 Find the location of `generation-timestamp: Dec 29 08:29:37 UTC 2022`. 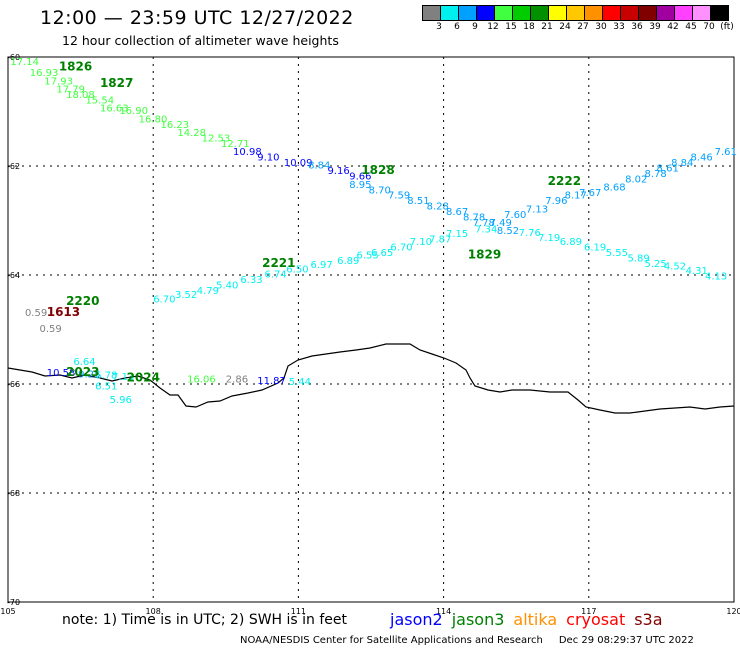

generation-timestamp: Dec 29 08:29:37 UTC 2022 is located at coordinates (626, 640).